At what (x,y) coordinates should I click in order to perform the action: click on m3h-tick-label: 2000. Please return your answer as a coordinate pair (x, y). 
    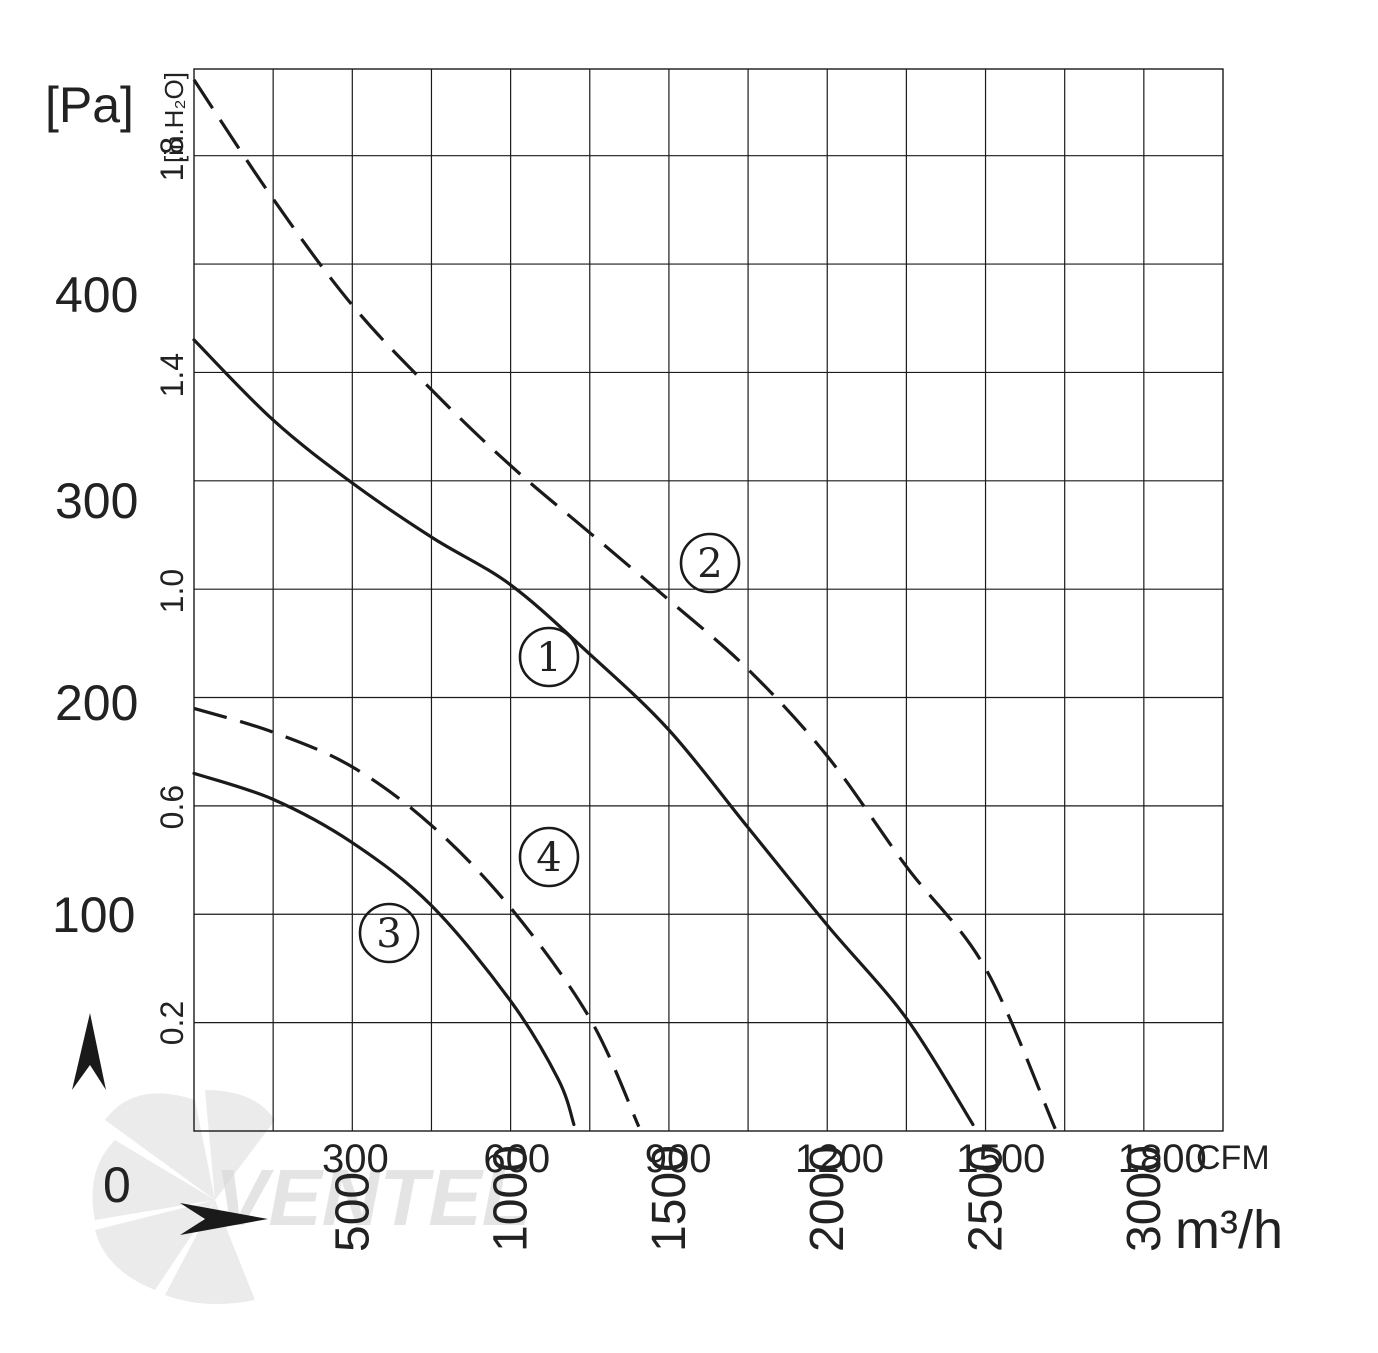
    Looking at the image, I should click on (827, 1198).